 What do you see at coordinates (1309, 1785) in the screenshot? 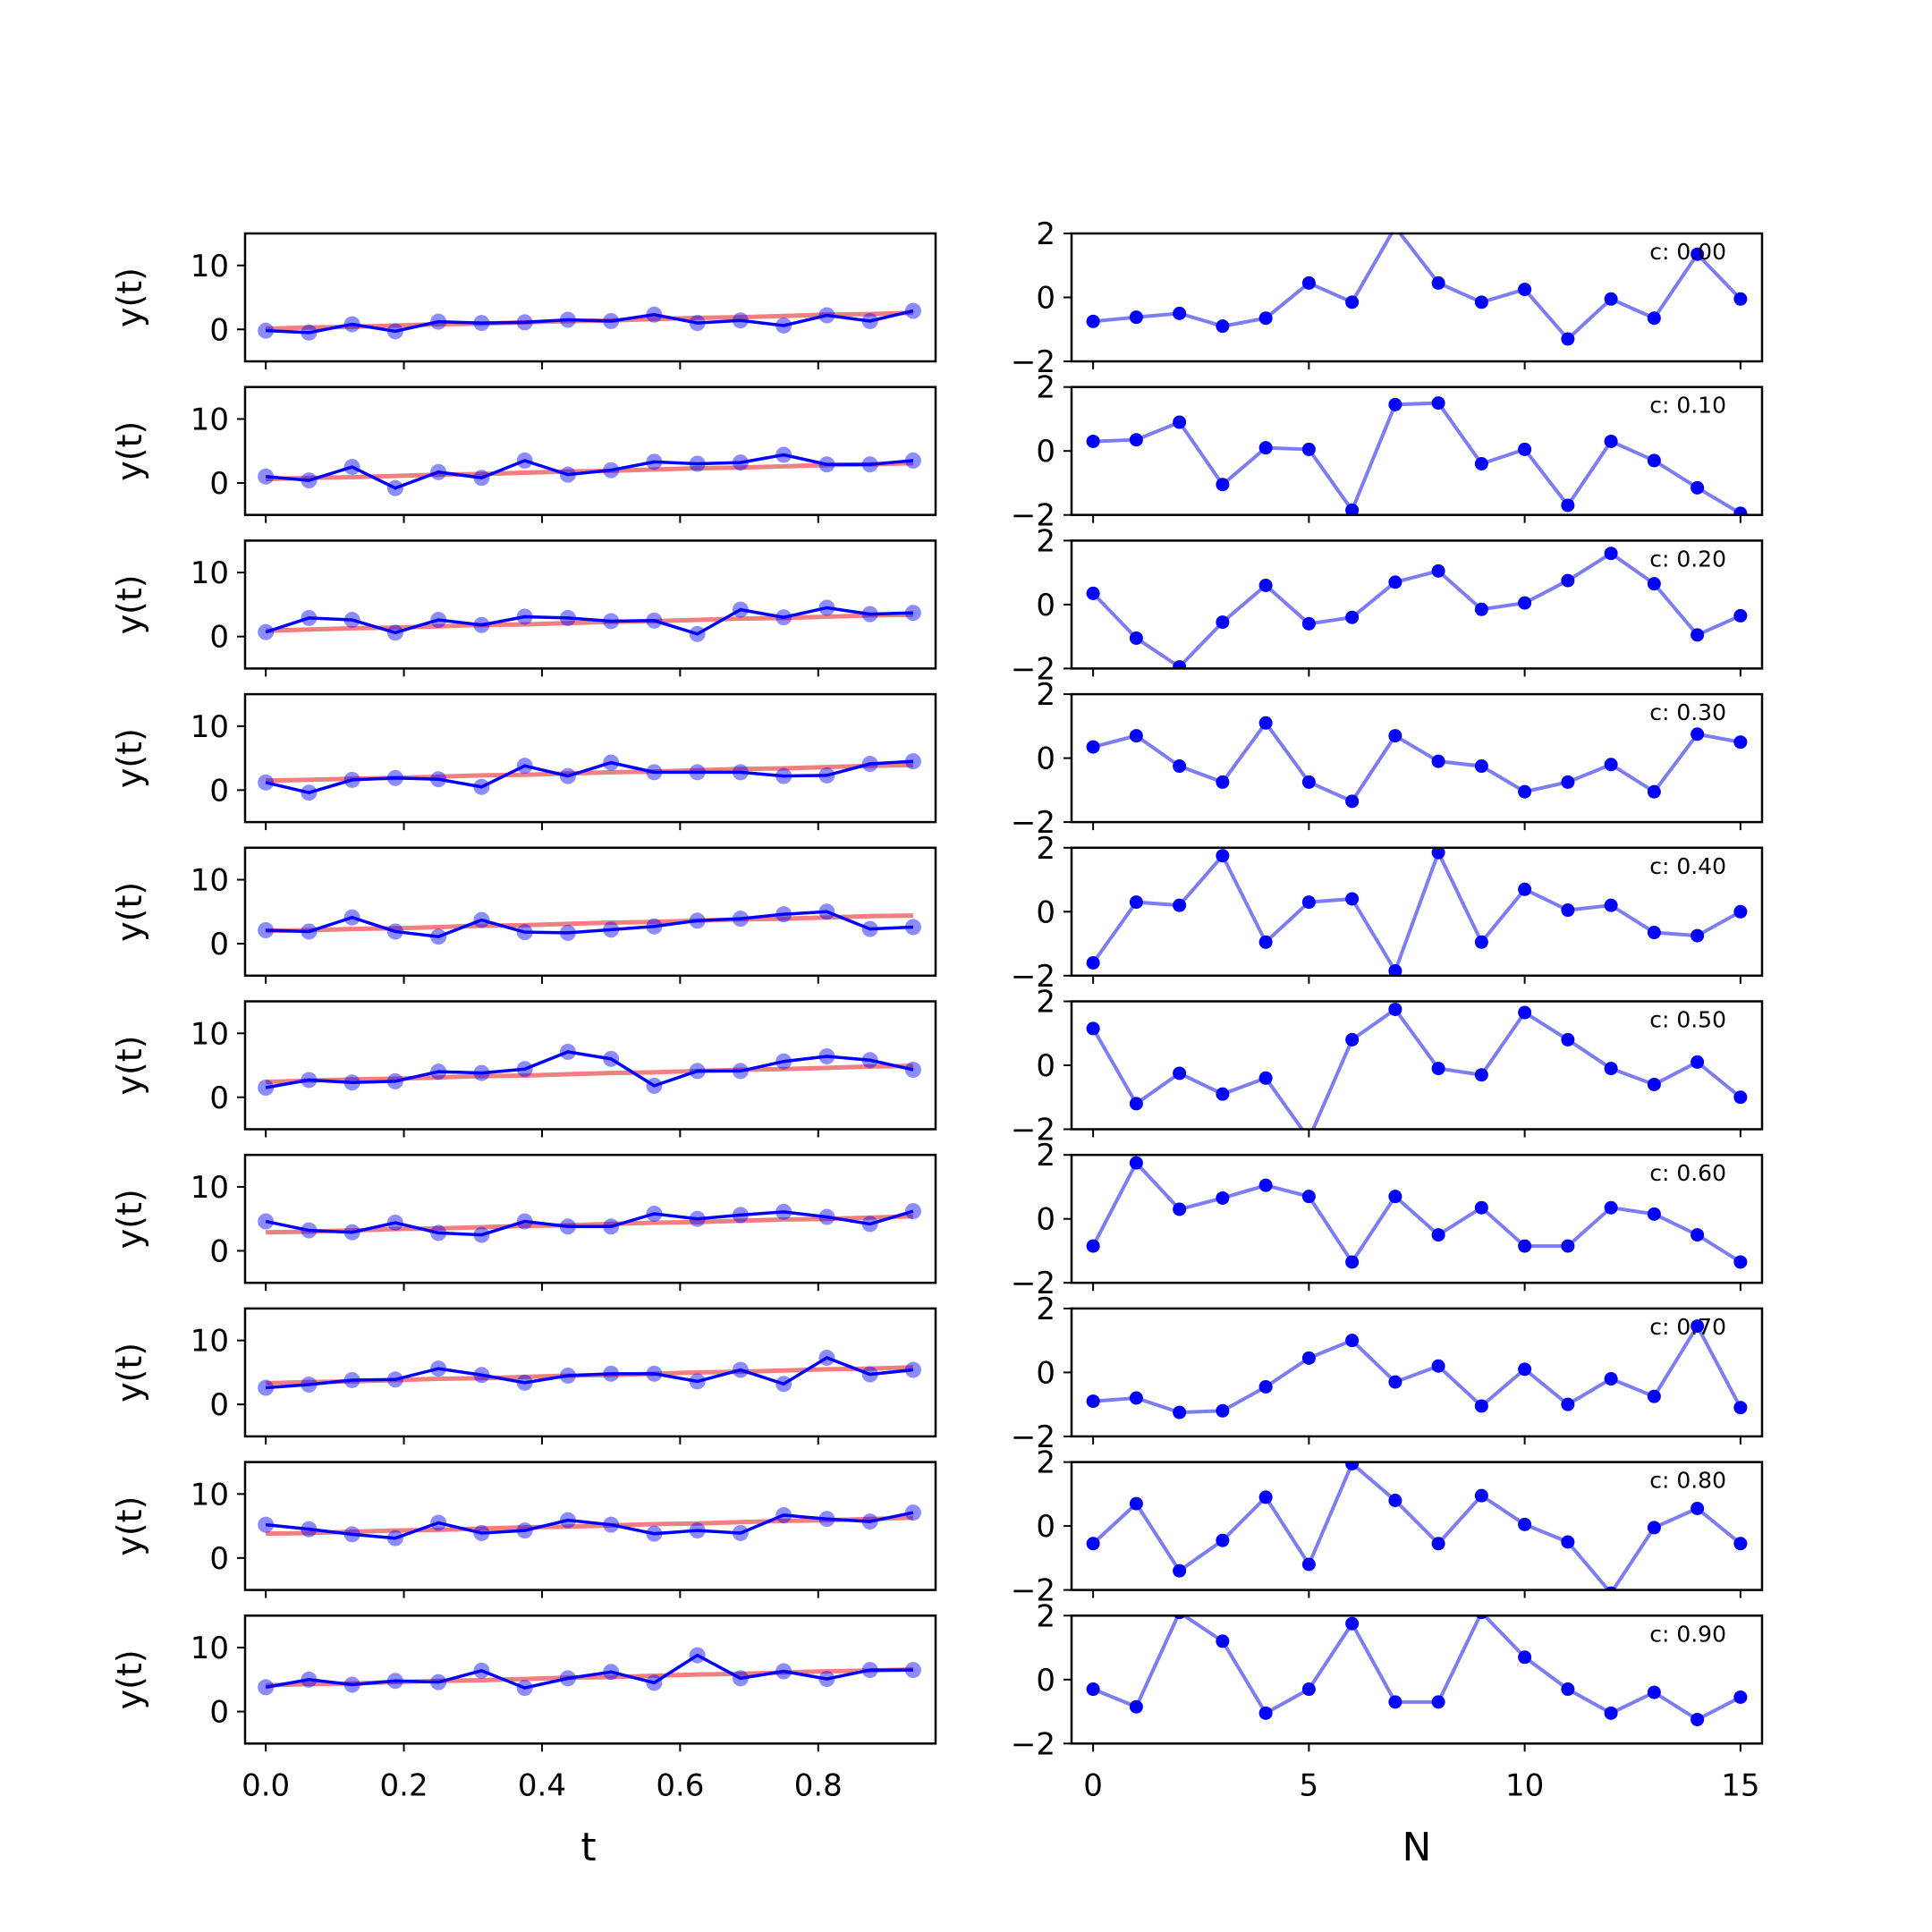
I see `x-tick-label: 5` at bounding box center [1309, 1785].